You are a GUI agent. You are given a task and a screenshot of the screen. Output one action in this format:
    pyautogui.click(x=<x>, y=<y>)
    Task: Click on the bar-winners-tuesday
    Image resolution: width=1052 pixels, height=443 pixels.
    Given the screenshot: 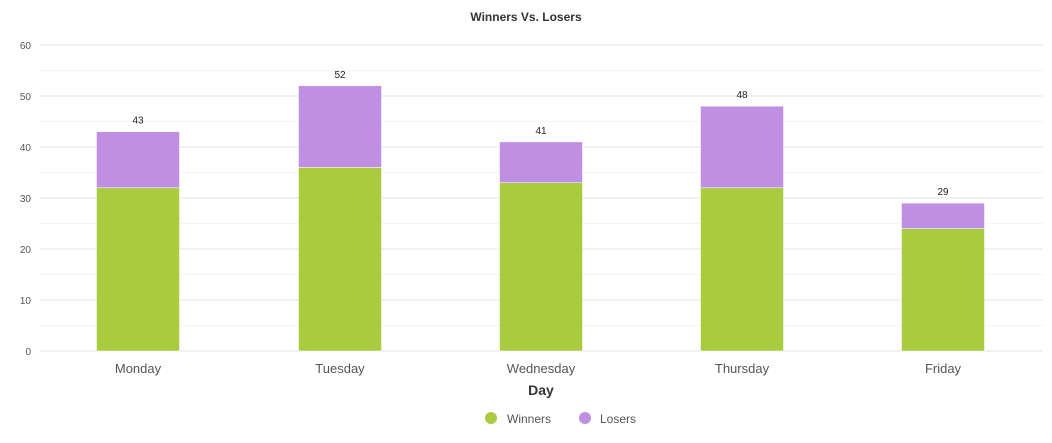 What is the action you would take?
    pyautogui.click(x=340, y=259)
    